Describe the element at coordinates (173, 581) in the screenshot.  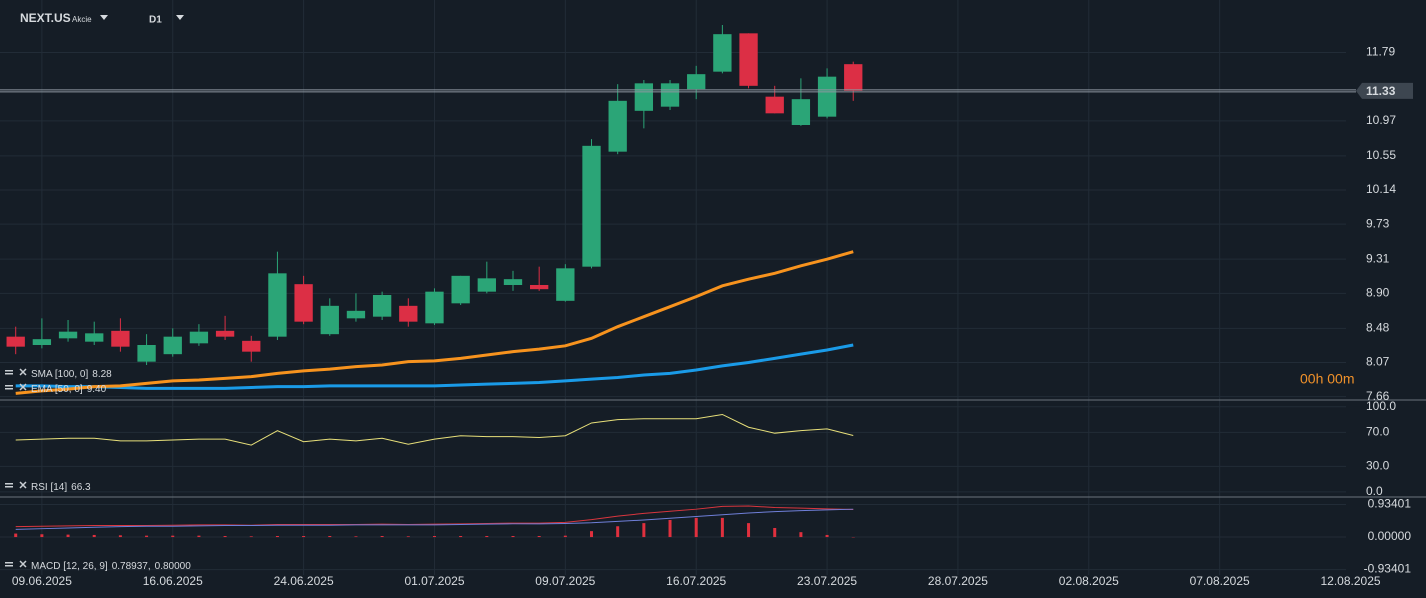
I see `x-tick-label: 16.06.2025` at that location.